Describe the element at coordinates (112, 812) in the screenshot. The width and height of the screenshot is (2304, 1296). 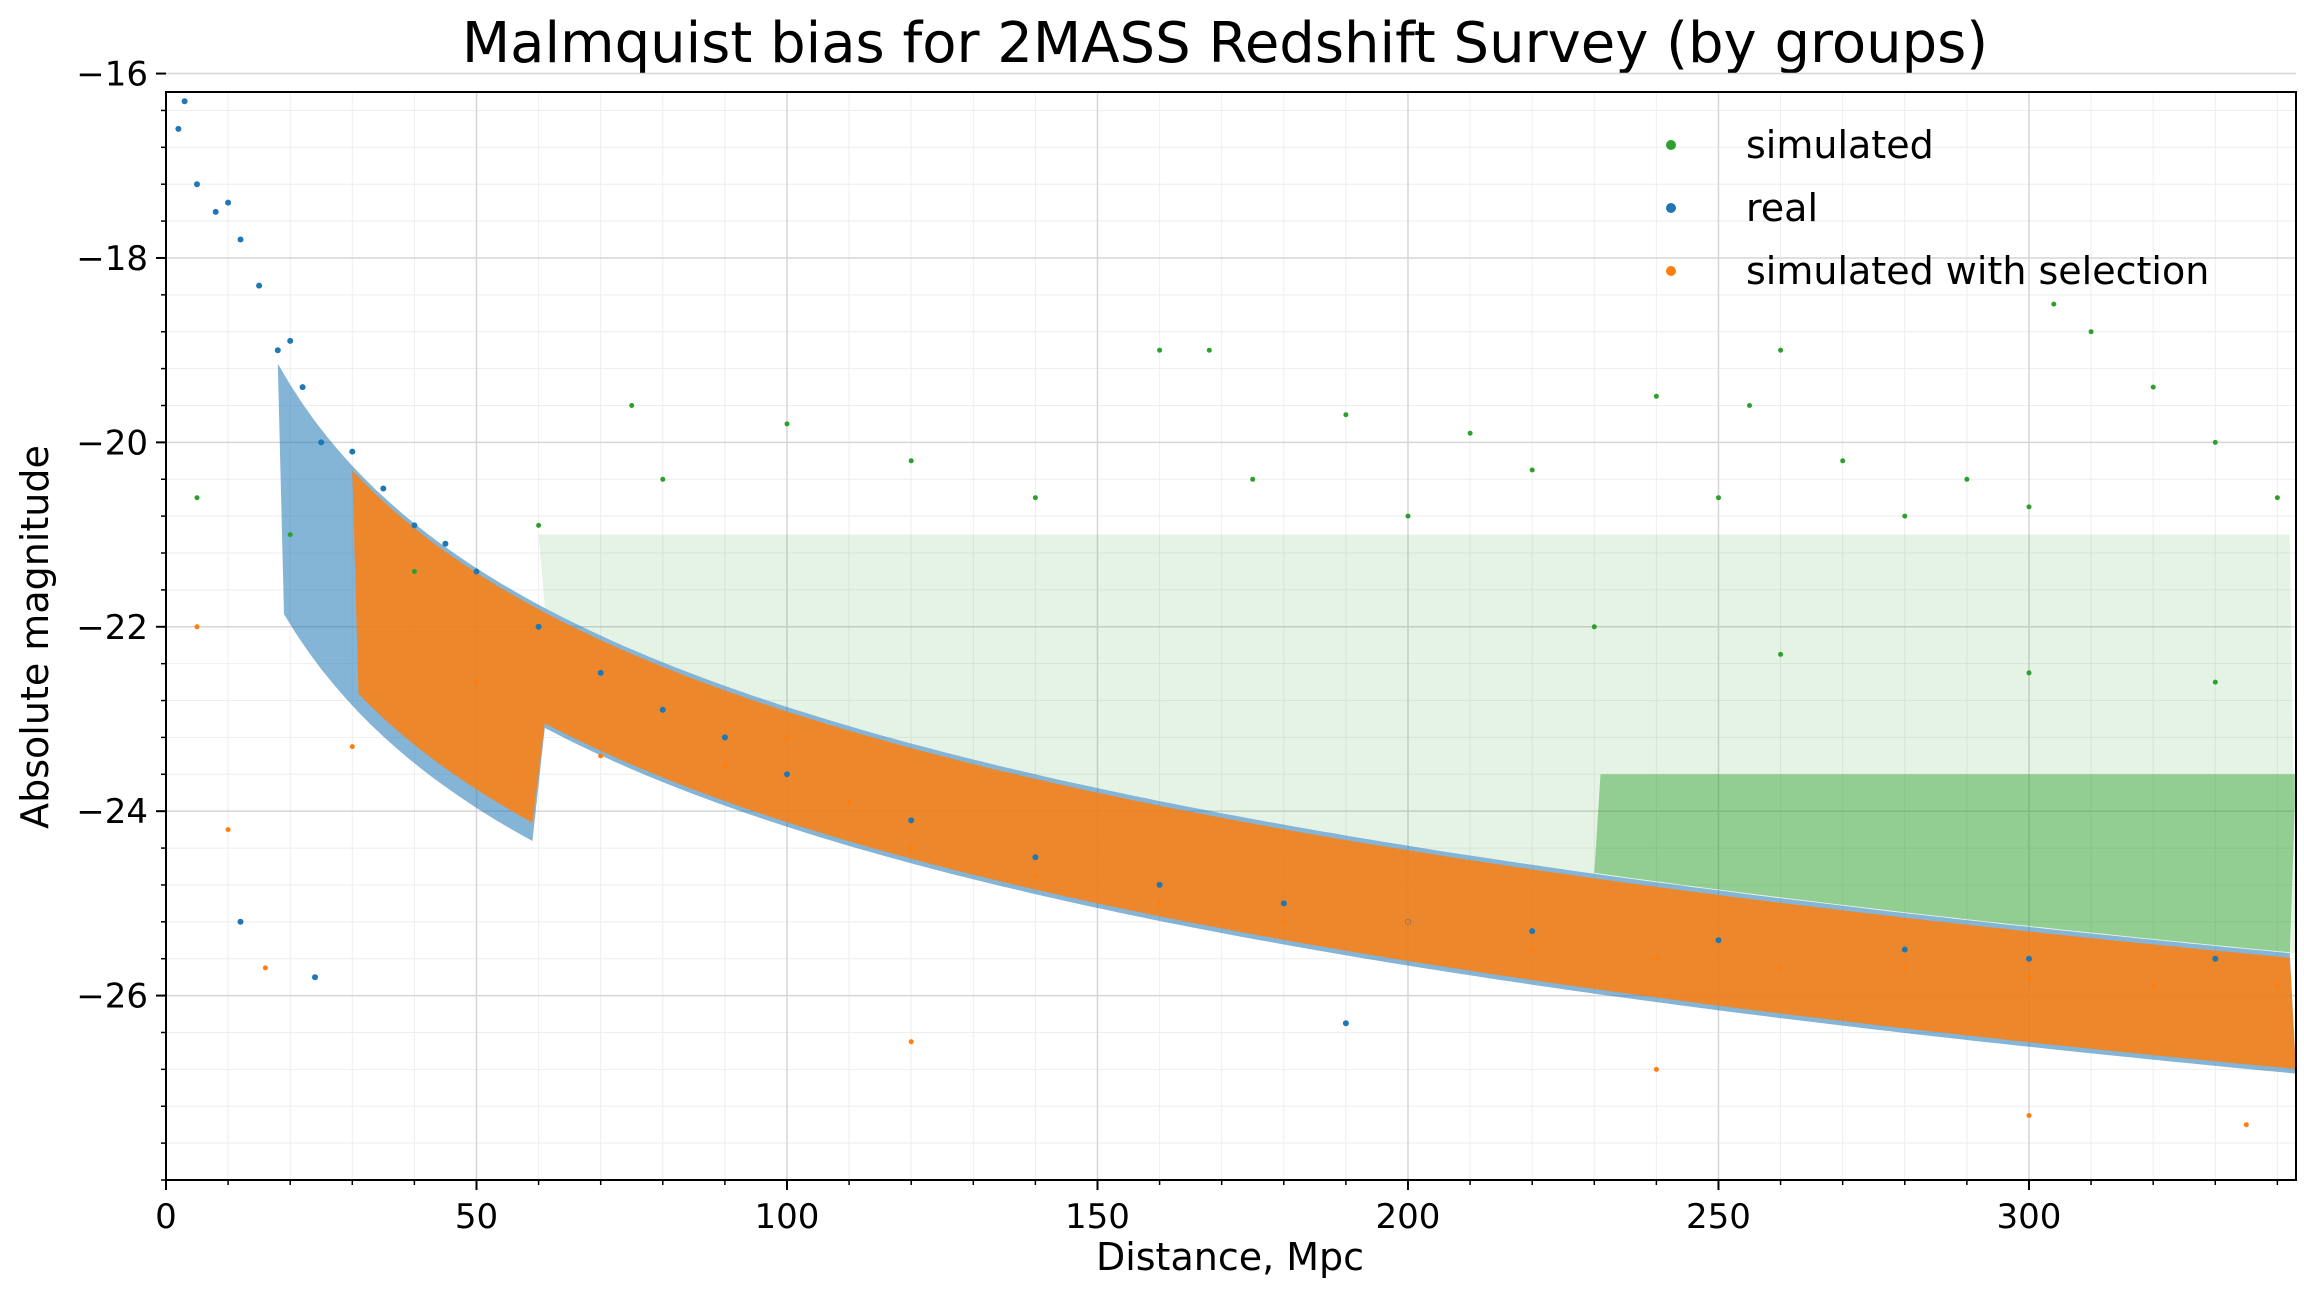
I see `y-tick-label: −24` at that location.